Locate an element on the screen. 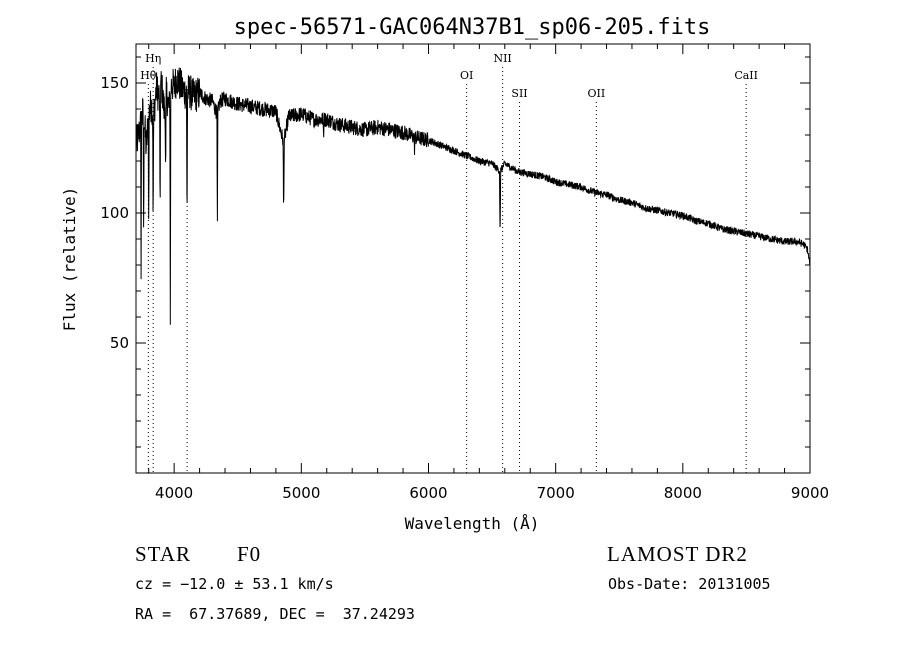  y-axis-label: Flux (relative) is located at coordinates (69, 259).